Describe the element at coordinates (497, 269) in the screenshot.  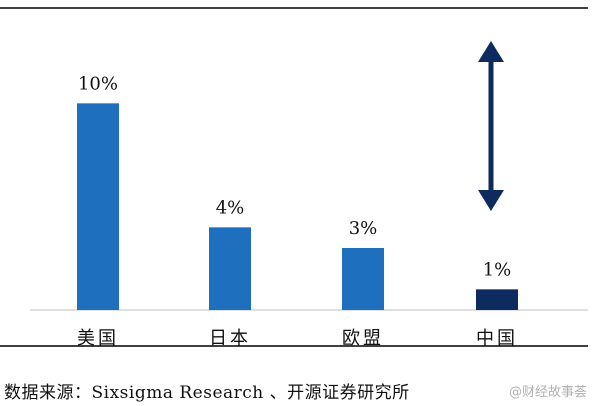
I see `data-label-4: 1%` at that location.